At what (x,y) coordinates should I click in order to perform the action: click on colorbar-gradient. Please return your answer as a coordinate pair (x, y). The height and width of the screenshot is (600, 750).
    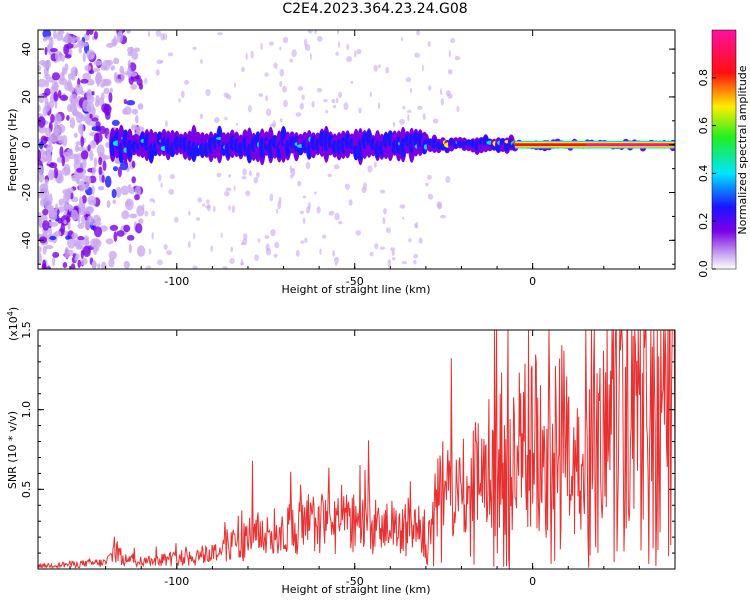
    Looking at the image, I should click on (724, 149).